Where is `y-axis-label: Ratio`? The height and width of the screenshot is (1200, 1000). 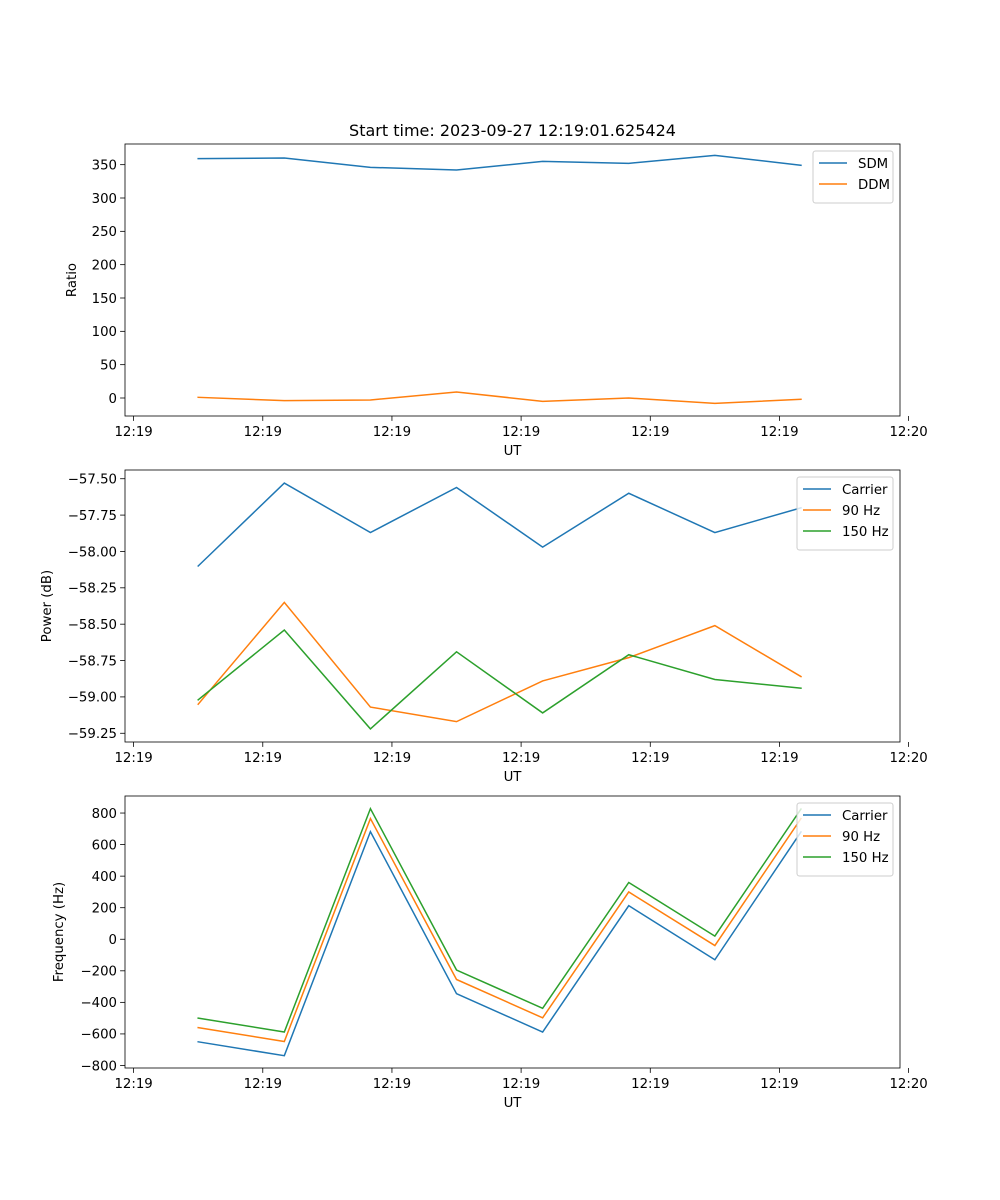
y-axis-label: Ratio is located at coordinates (72, 280).